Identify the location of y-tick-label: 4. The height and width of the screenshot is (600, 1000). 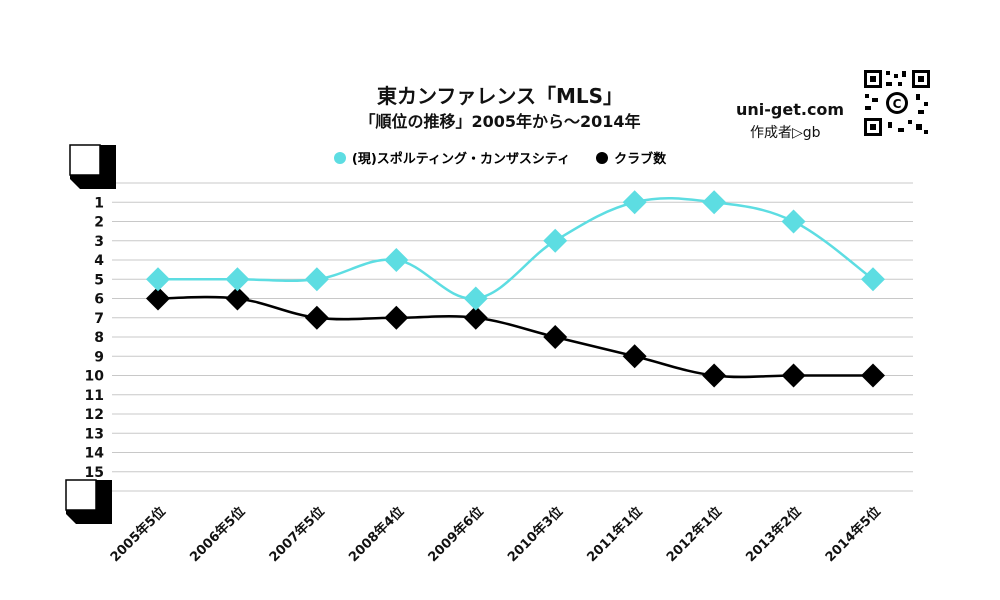
(99, 261).